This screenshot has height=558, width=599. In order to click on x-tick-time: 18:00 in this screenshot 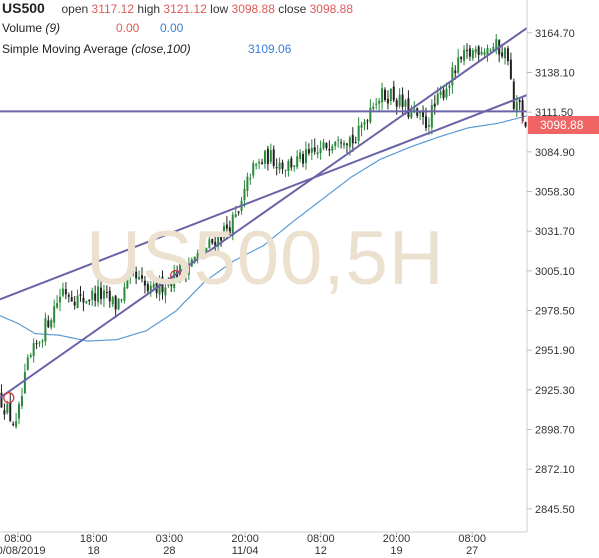, I will do `click(94, 539)`.